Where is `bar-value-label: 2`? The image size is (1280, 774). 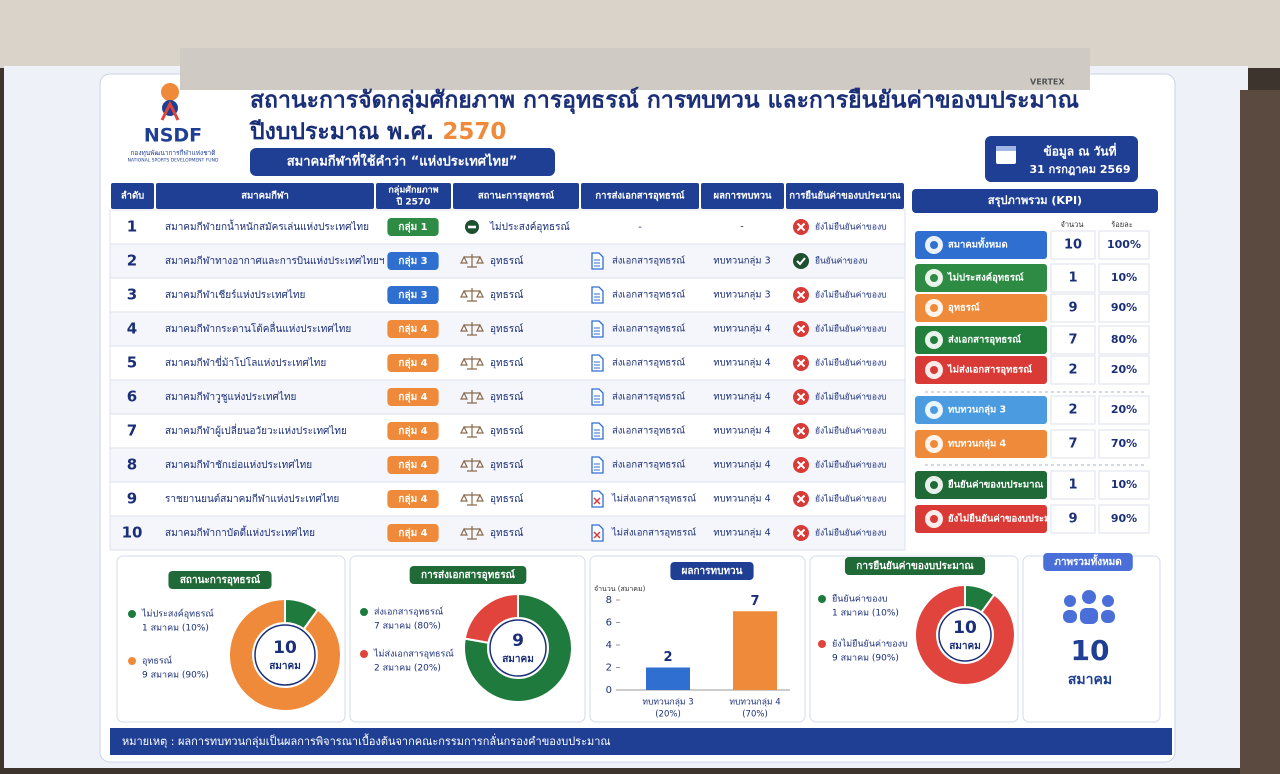 bar-value-label: 2 is located at coordinates (667, 657).